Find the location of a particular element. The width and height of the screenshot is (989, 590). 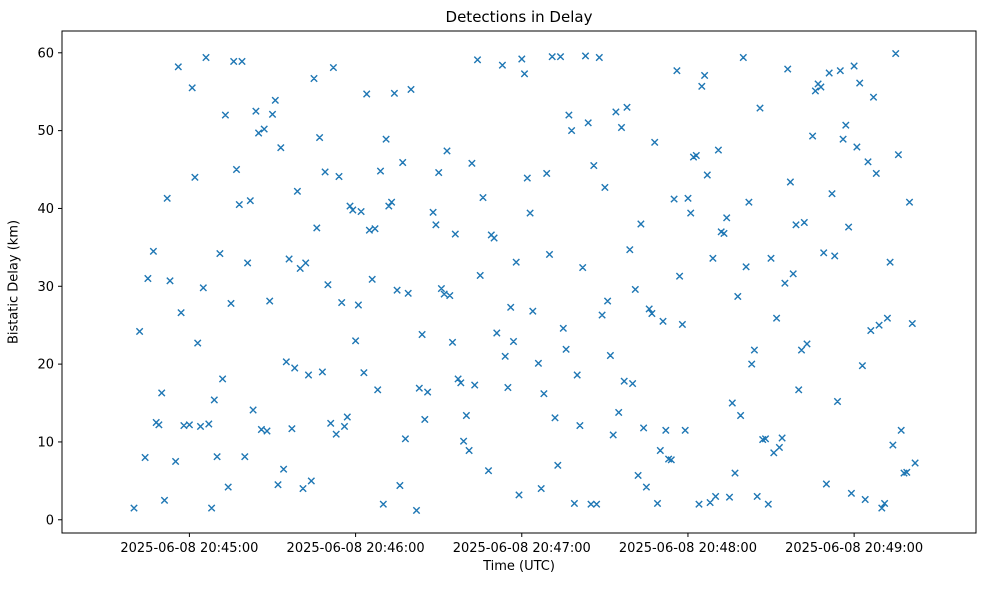

x-tick-label: 2025-06-08 20:48:00 is located at coordinates (688, 548).